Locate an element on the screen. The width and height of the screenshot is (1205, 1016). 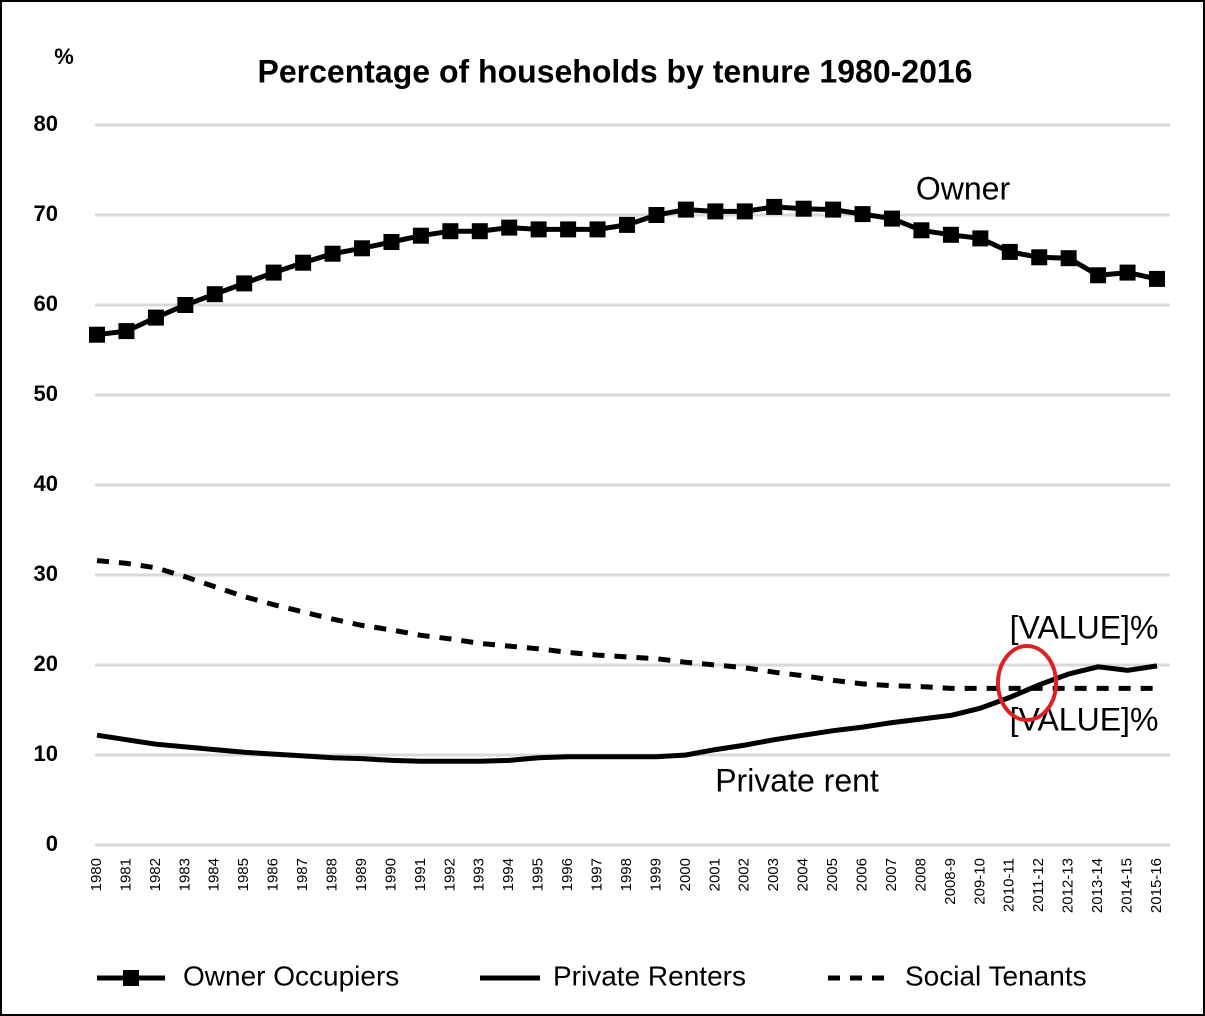
y-tick-label: 10 is located at coordinates (46, 753).